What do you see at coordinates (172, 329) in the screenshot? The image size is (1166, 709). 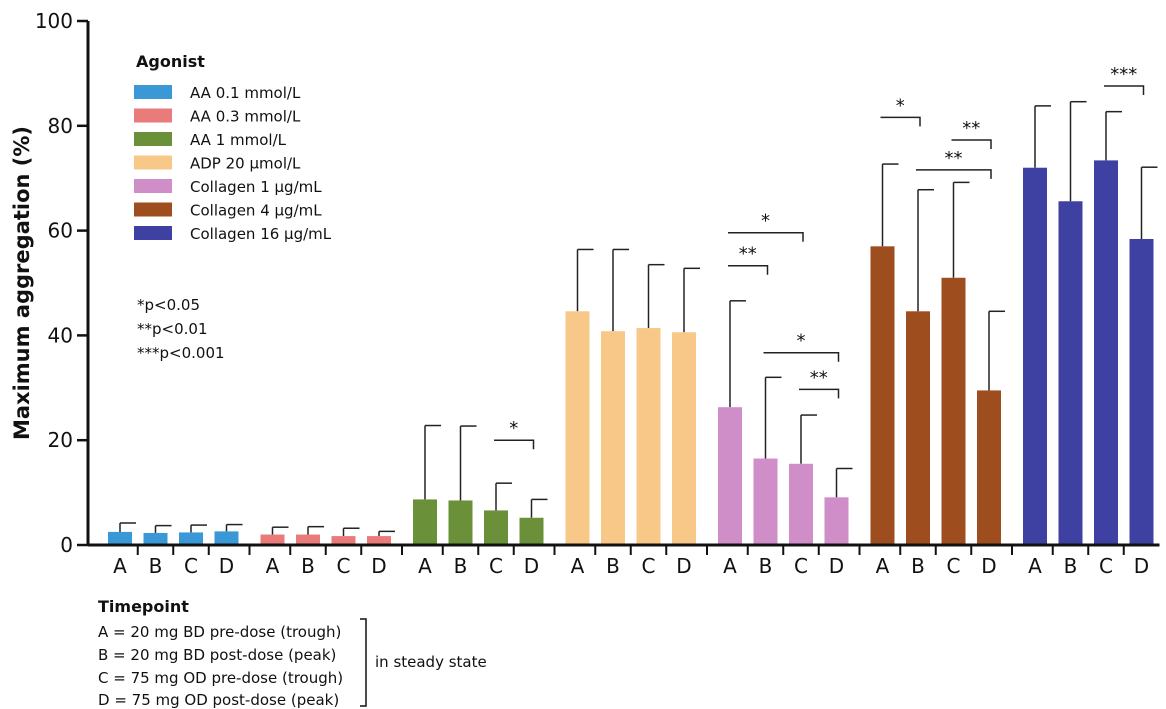 I see `p-key-2: **p<0.01` at bounding box center [172, 329].